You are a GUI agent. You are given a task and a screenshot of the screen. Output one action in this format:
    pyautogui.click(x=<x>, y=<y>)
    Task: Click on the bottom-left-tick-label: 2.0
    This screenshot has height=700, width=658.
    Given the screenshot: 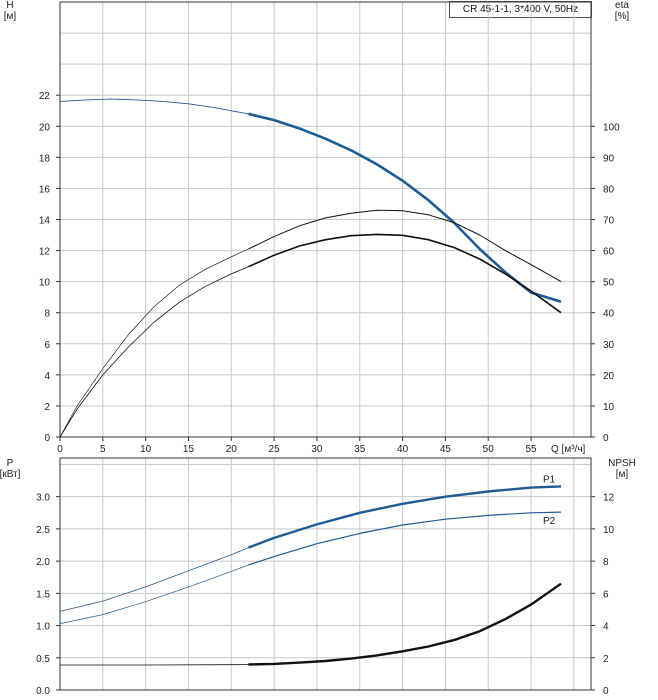 What is the action you would take?
    pyautogui.click(x=43, y=562)
    